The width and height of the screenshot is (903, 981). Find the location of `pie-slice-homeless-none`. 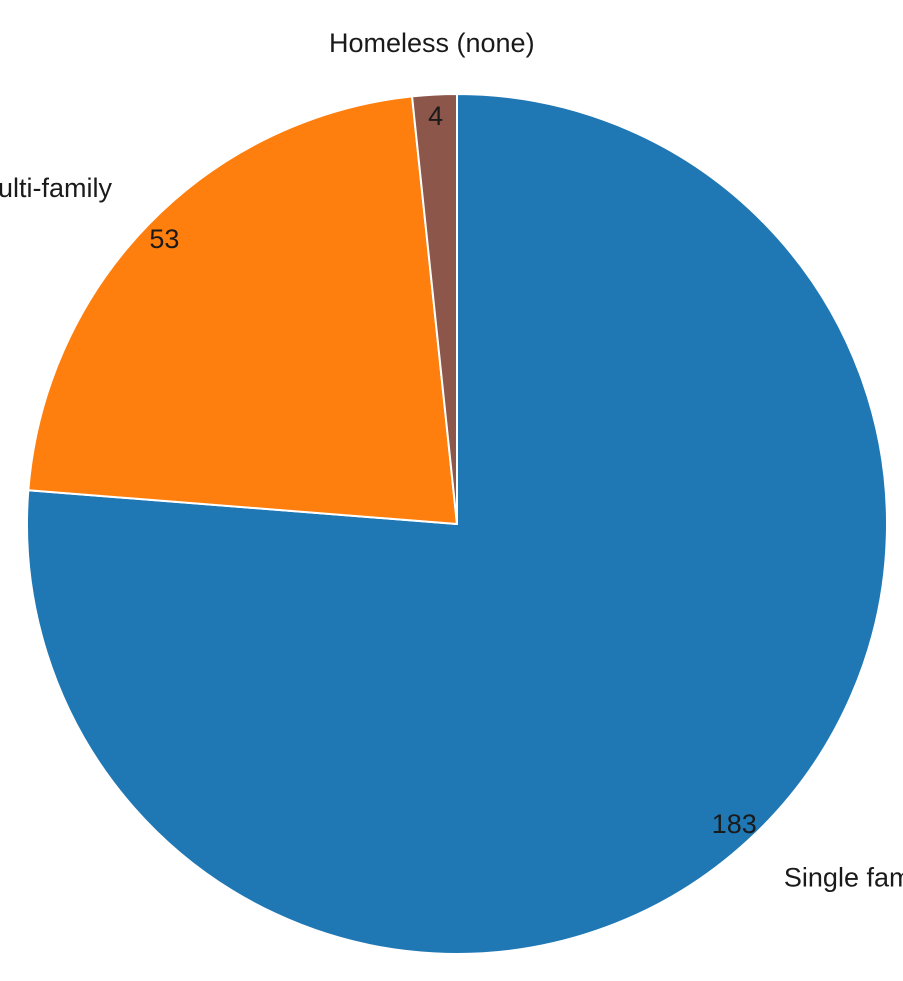

pie-slice-homeless-none is located at coordinates (434, 309).